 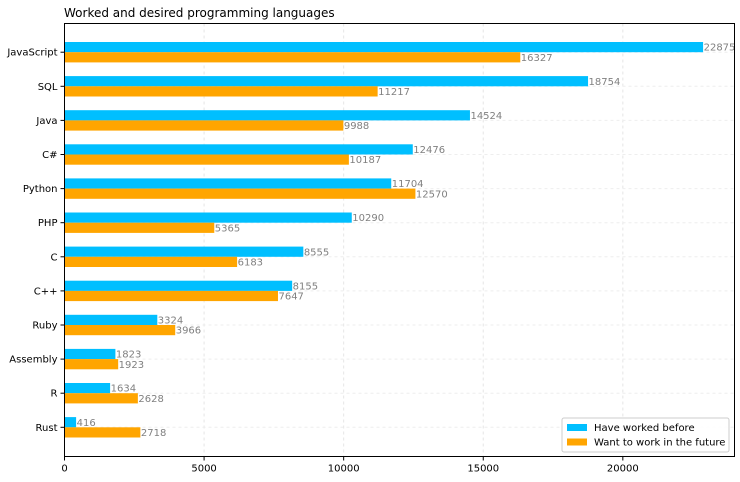 What do you see at coordinates (290, 297) in the screenshot?
I see `data-label-c-want-to-work-in-the-future: 7647` at bounding box center [290, 297].